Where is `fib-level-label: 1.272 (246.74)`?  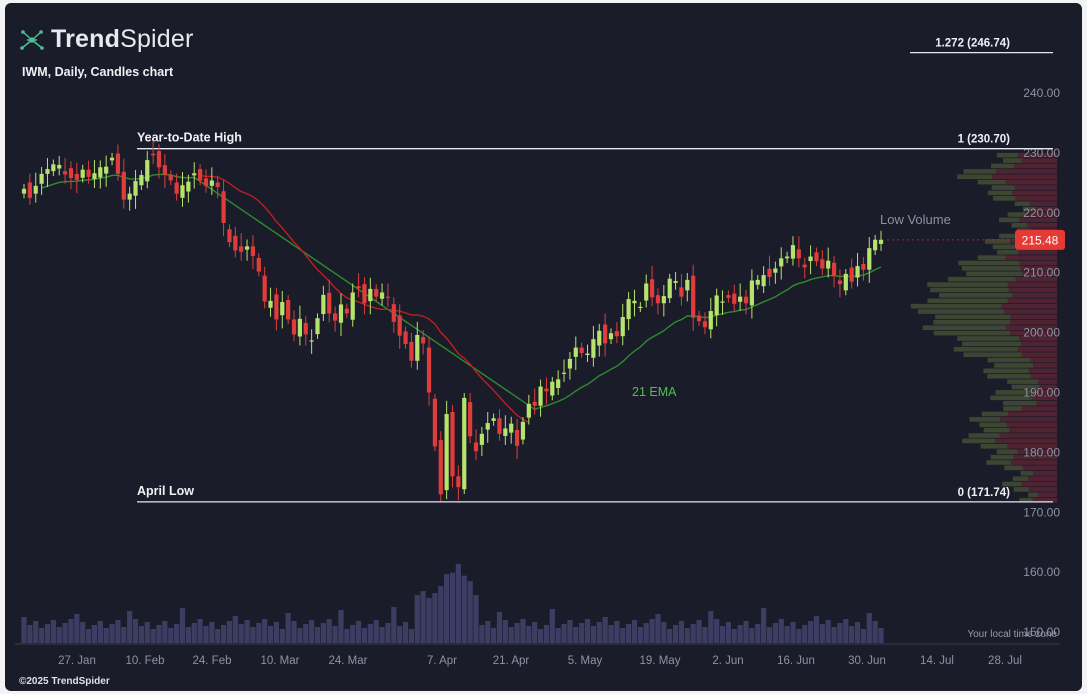 fib-level-label: 1.272 (246.74) is located at coordinates (972, 44).